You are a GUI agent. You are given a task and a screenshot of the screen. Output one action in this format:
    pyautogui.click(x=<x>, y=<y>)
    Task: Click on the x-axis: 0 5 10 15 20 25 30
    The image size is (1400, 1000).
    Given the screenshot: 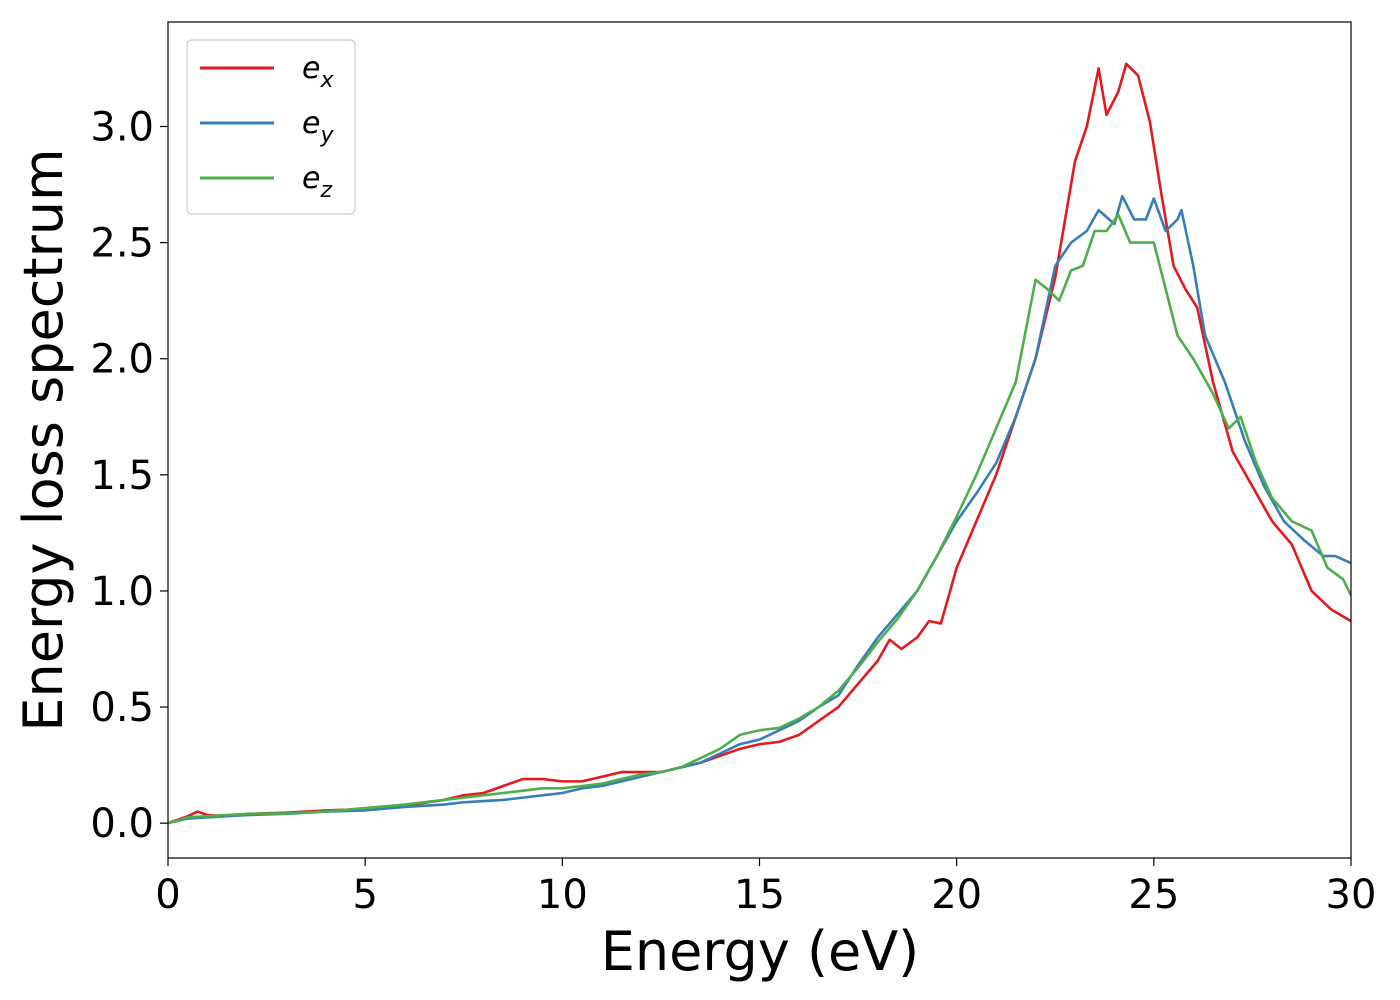 What is the action you would take?
    pyautogui.click(x=765, y=888)
    